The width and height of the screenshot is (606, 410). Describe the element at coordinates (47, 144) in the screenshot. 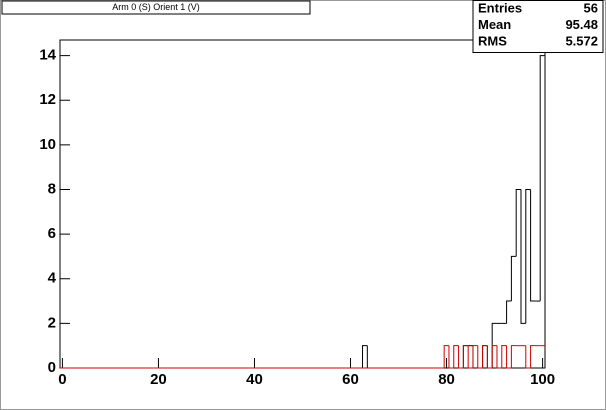

I see `y-tick-label: 10` at that location.